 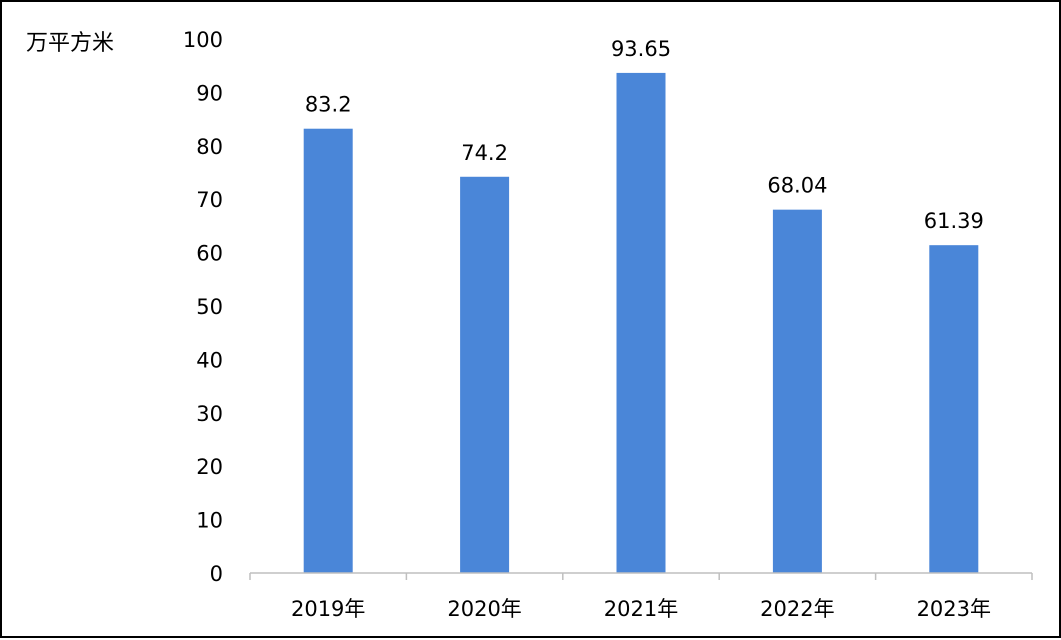 What do you see at coordinates (203, 40) in the screenshot?
I see `y-tick-label: 100` at bounding box center [203, 40].